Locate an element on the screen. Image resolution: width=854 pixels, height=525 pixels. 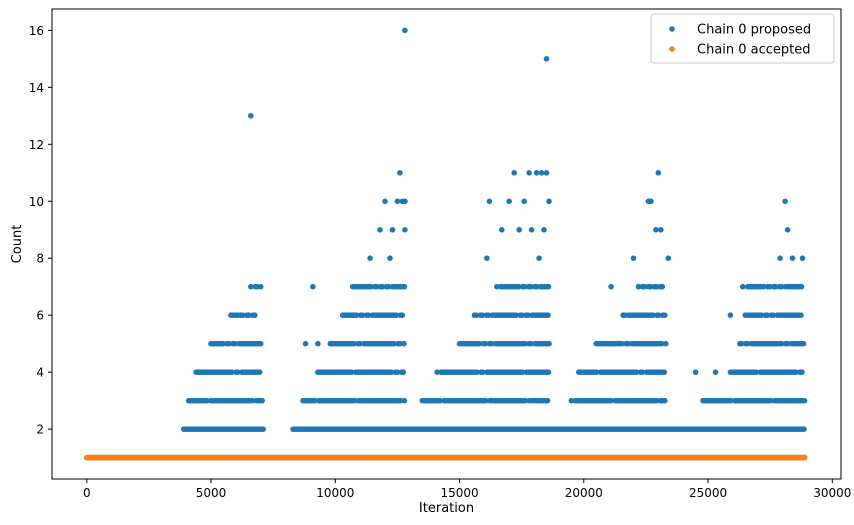
x-tick-label: 30000 is located at coordinates (832, 493).